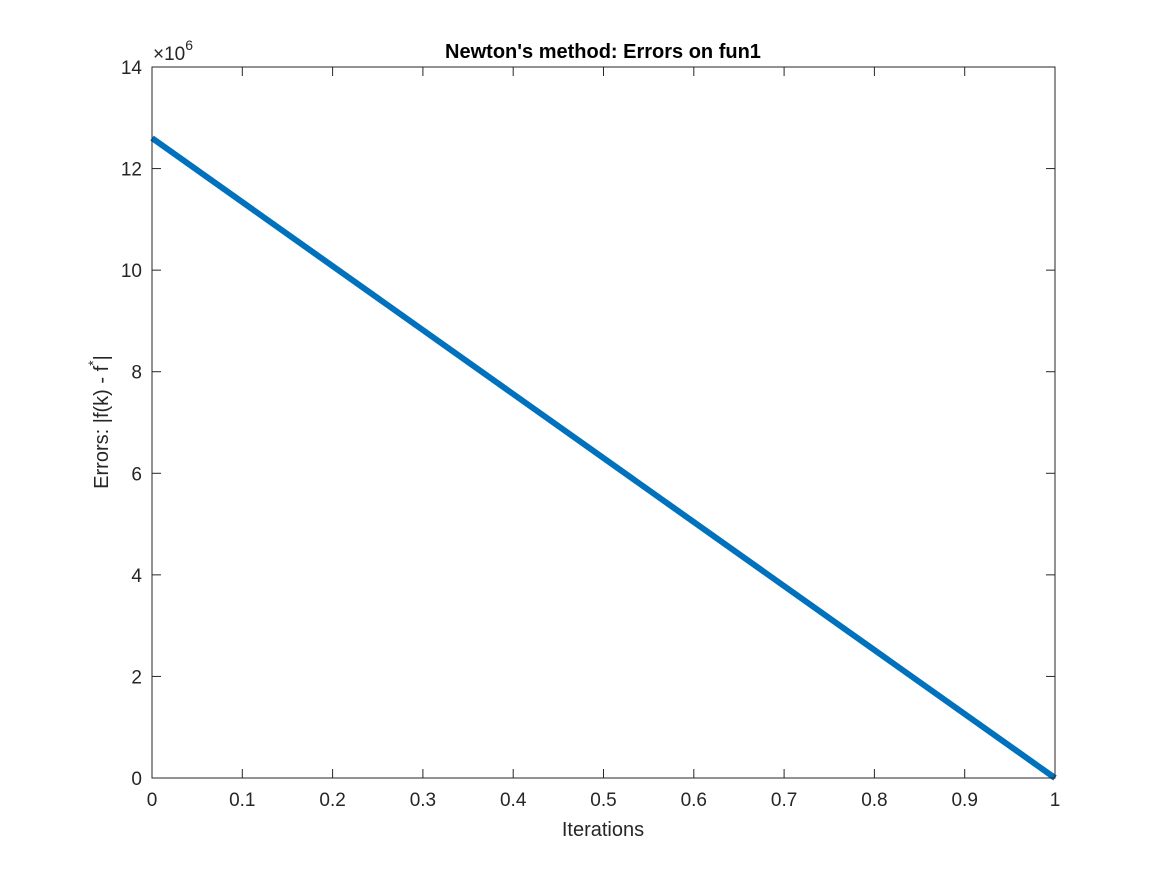 The width and height of the screenshot is (1167, 875). I want to click on x-tick-label: 0, so click(152, 800).